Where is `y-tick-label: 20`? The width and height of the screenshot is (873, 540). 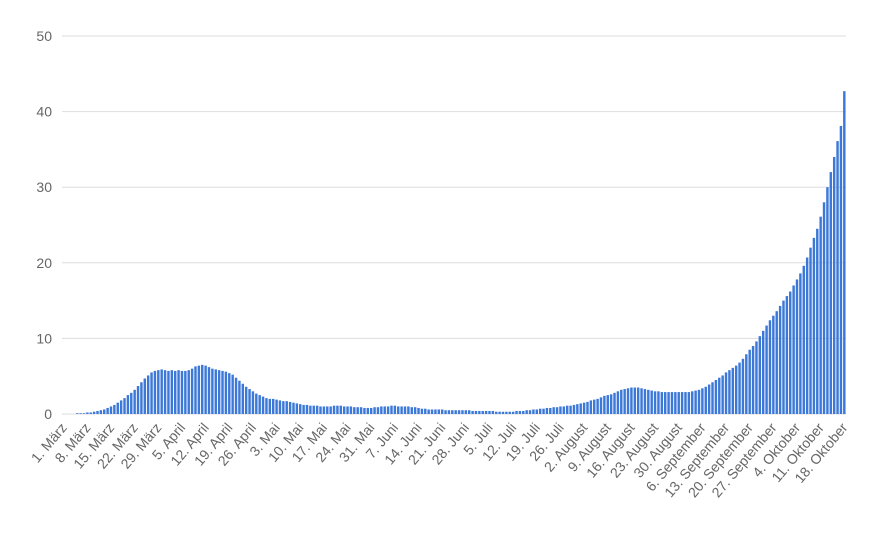 y-tick-label: 20 is located at coordinates (44, 263).